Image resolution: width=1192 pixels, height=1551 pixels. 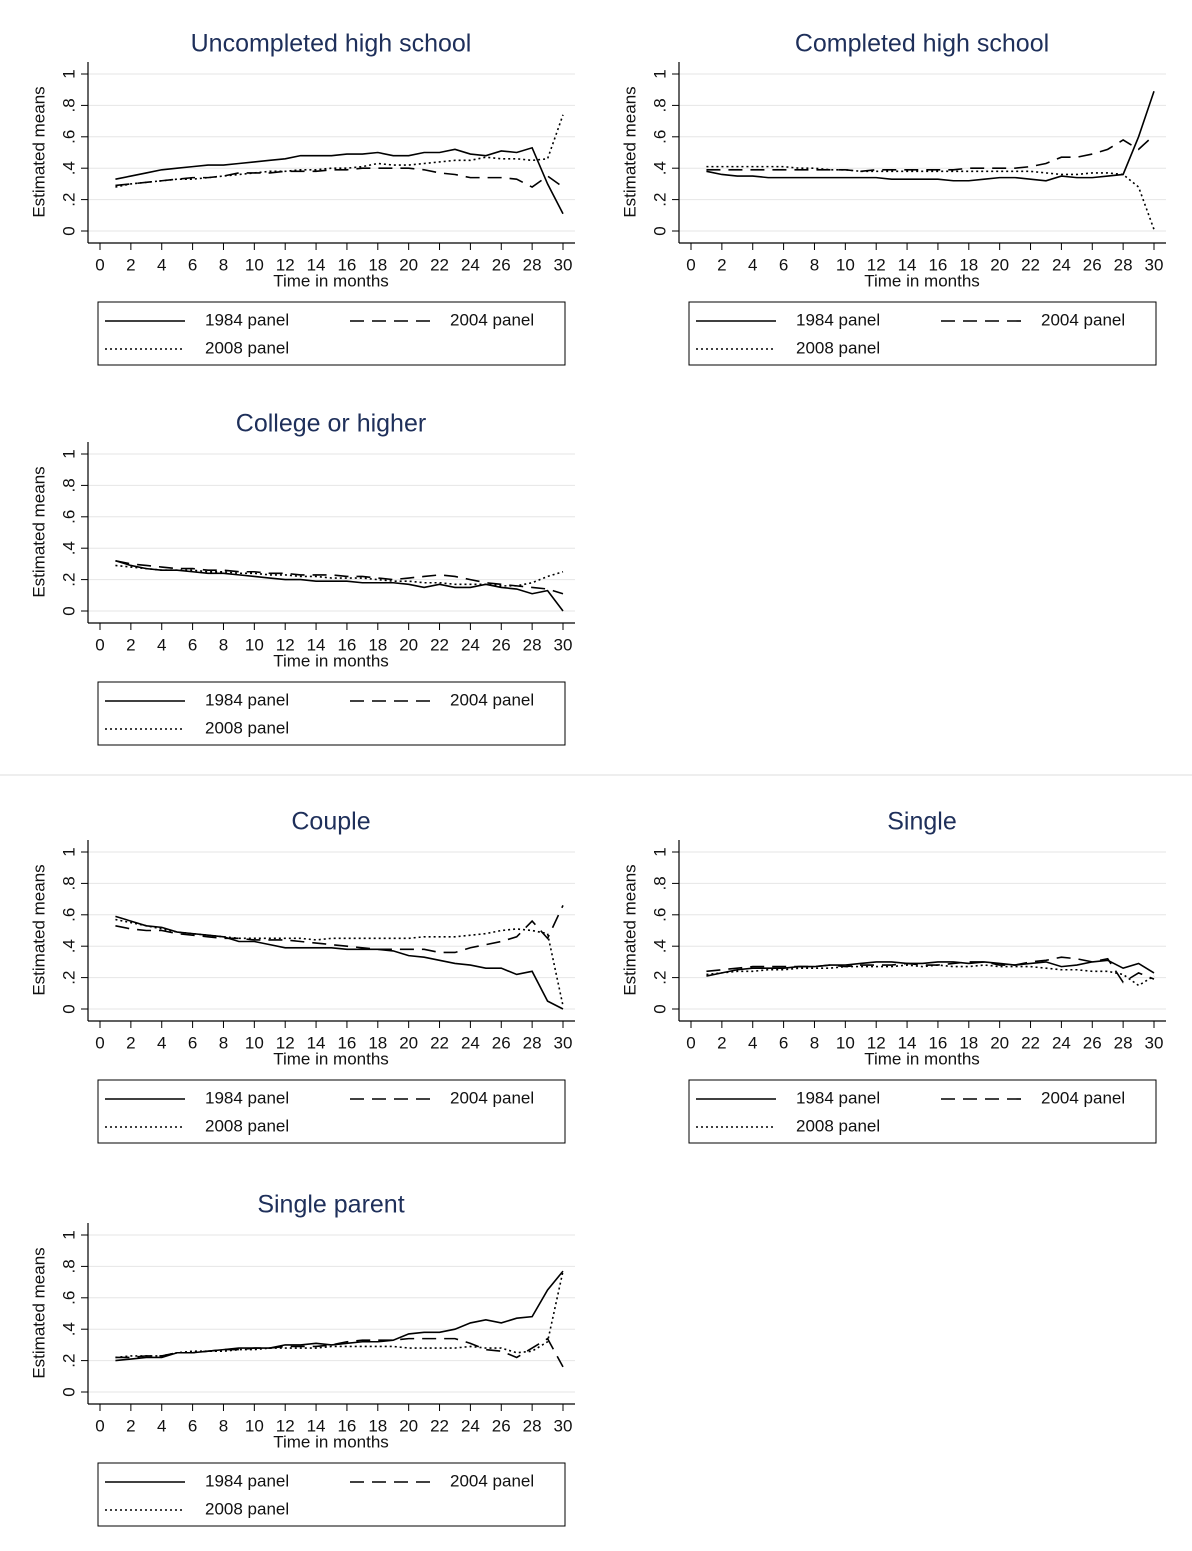 What do you see at coordinates (922, 822) in the screenshot?
I see `chart-title: Single` at bounding box center [922, 822].